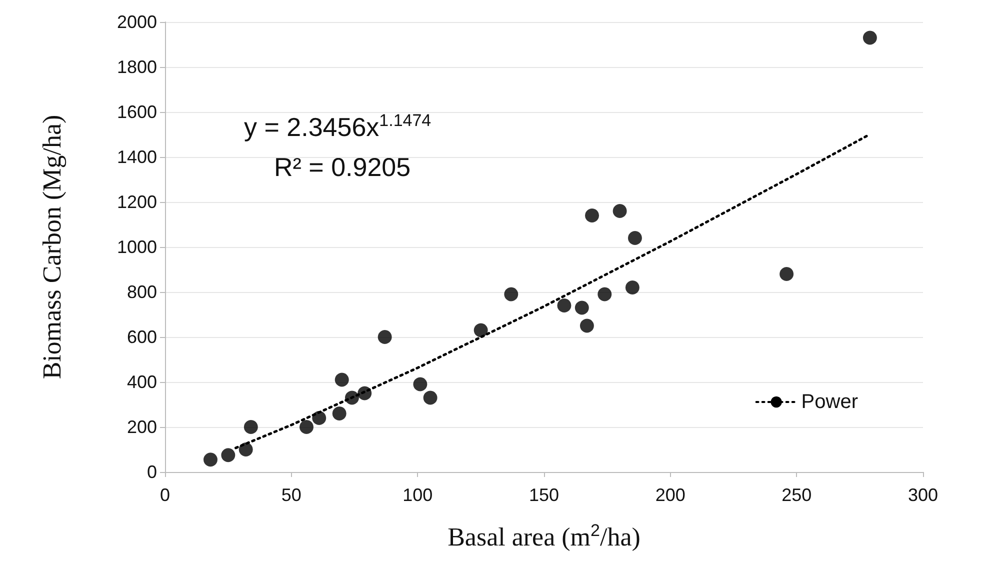  What do you see at coordinates (342, 167) in the screenshot?
I see `annotation: R² = 0.9205` at bounding box center [342, 167].